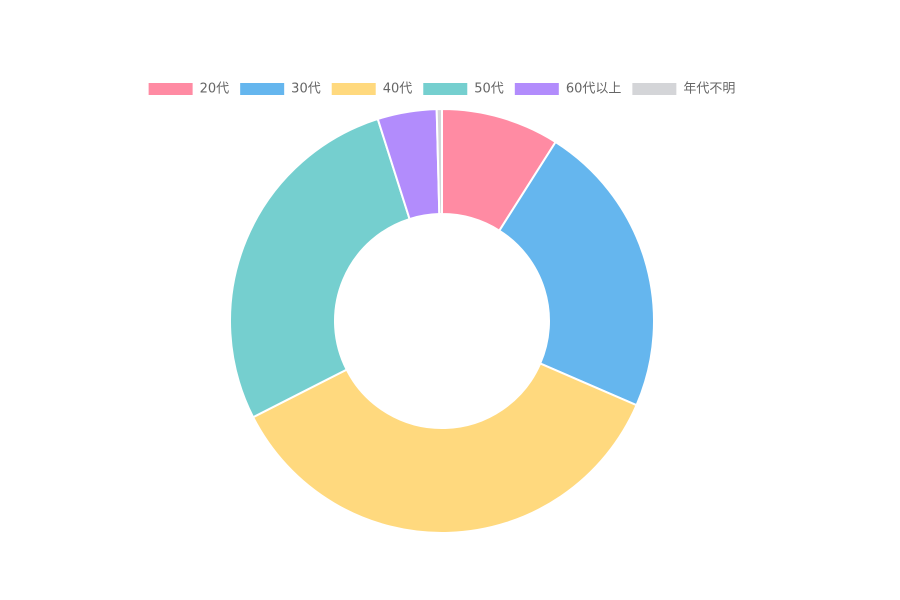 This screenshot has height=600, width=900. What do you see at coordinates (594, 89) in the screenshot?
I see `legend-label: 60代以上` at bounding box center [594, 89].